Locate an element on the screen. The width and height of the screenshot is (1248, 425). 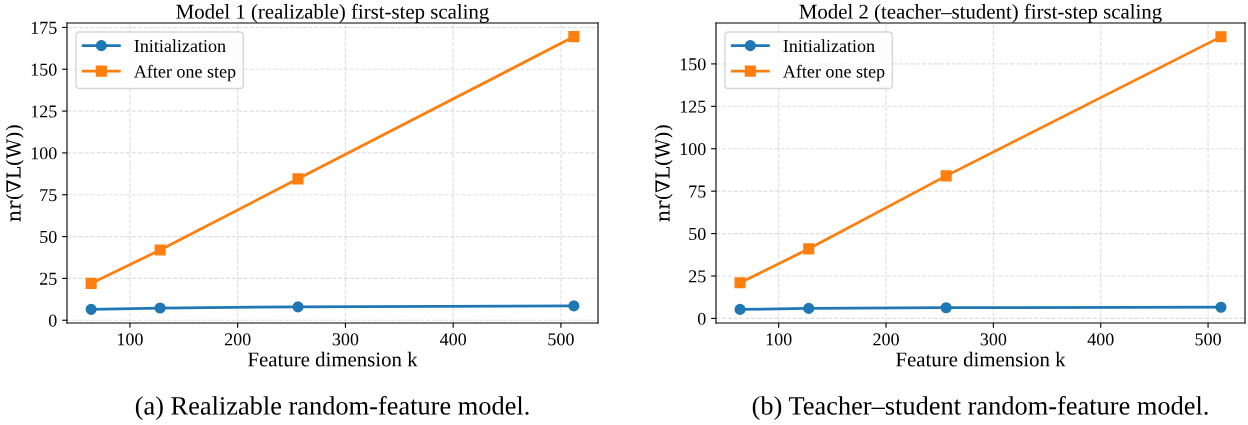
y-tick-label: 175 is located at coordinates (44, 27).